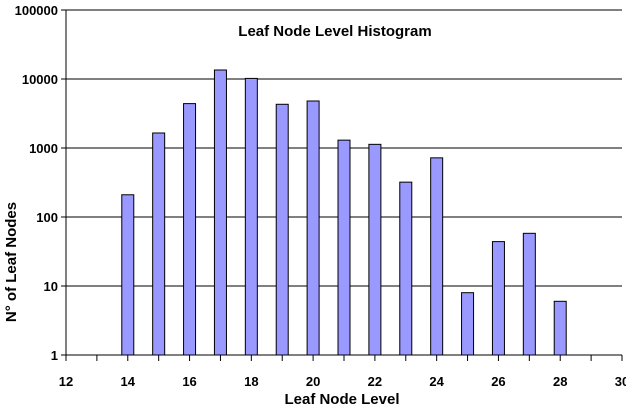 This screenshot has height=408, width=626. I want to click on x-tick-label: 20, so click(313, 381).